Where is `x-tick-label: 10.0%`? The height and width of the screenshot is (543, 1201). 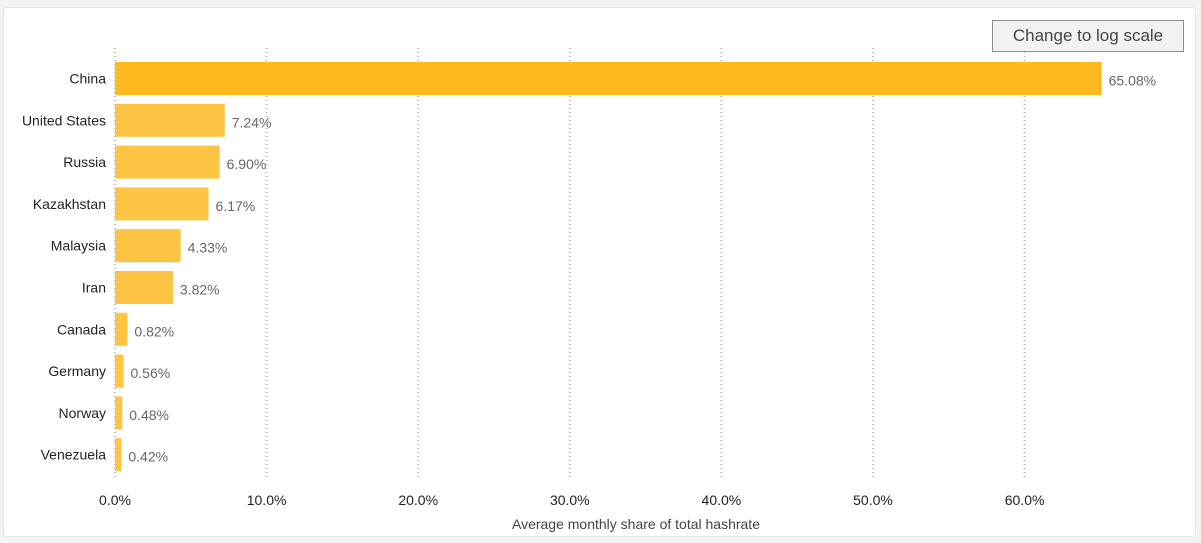
x-tick-label: 10.0% is located at coordinates (267, 500).